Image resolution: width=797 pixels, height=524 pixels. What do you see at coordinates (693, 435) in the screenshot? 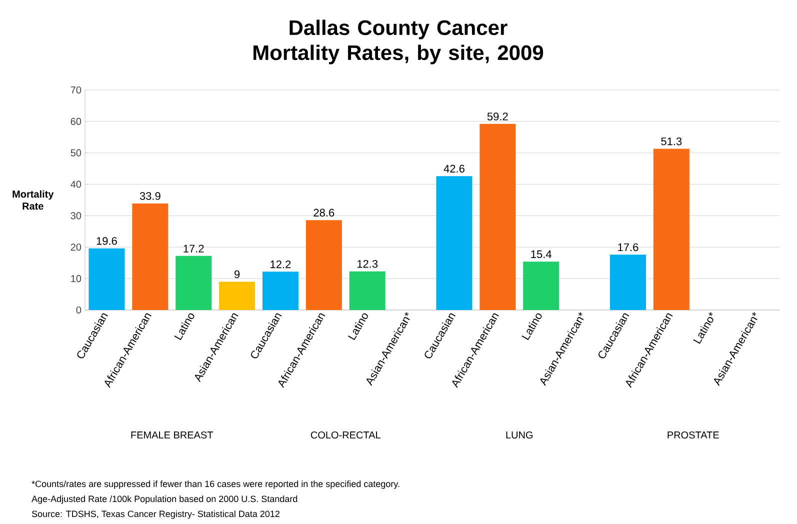
I see `text: PROSTATE` at bounding box center [693, 435].